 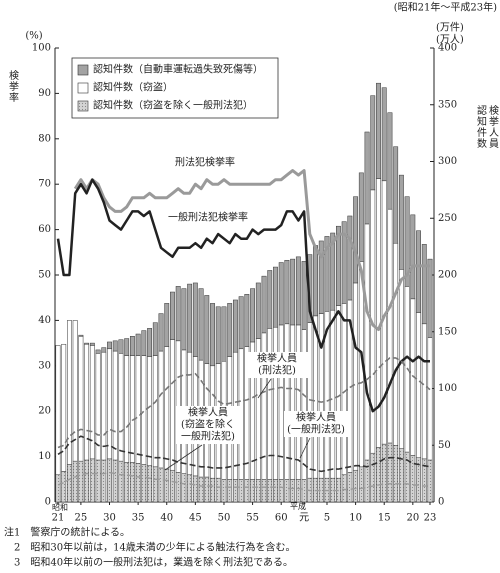 What do you see at coordinates (208, 436) in the screenshot?
I see `line-label: 一般刑法犯)` at bounding box center [208, 436].